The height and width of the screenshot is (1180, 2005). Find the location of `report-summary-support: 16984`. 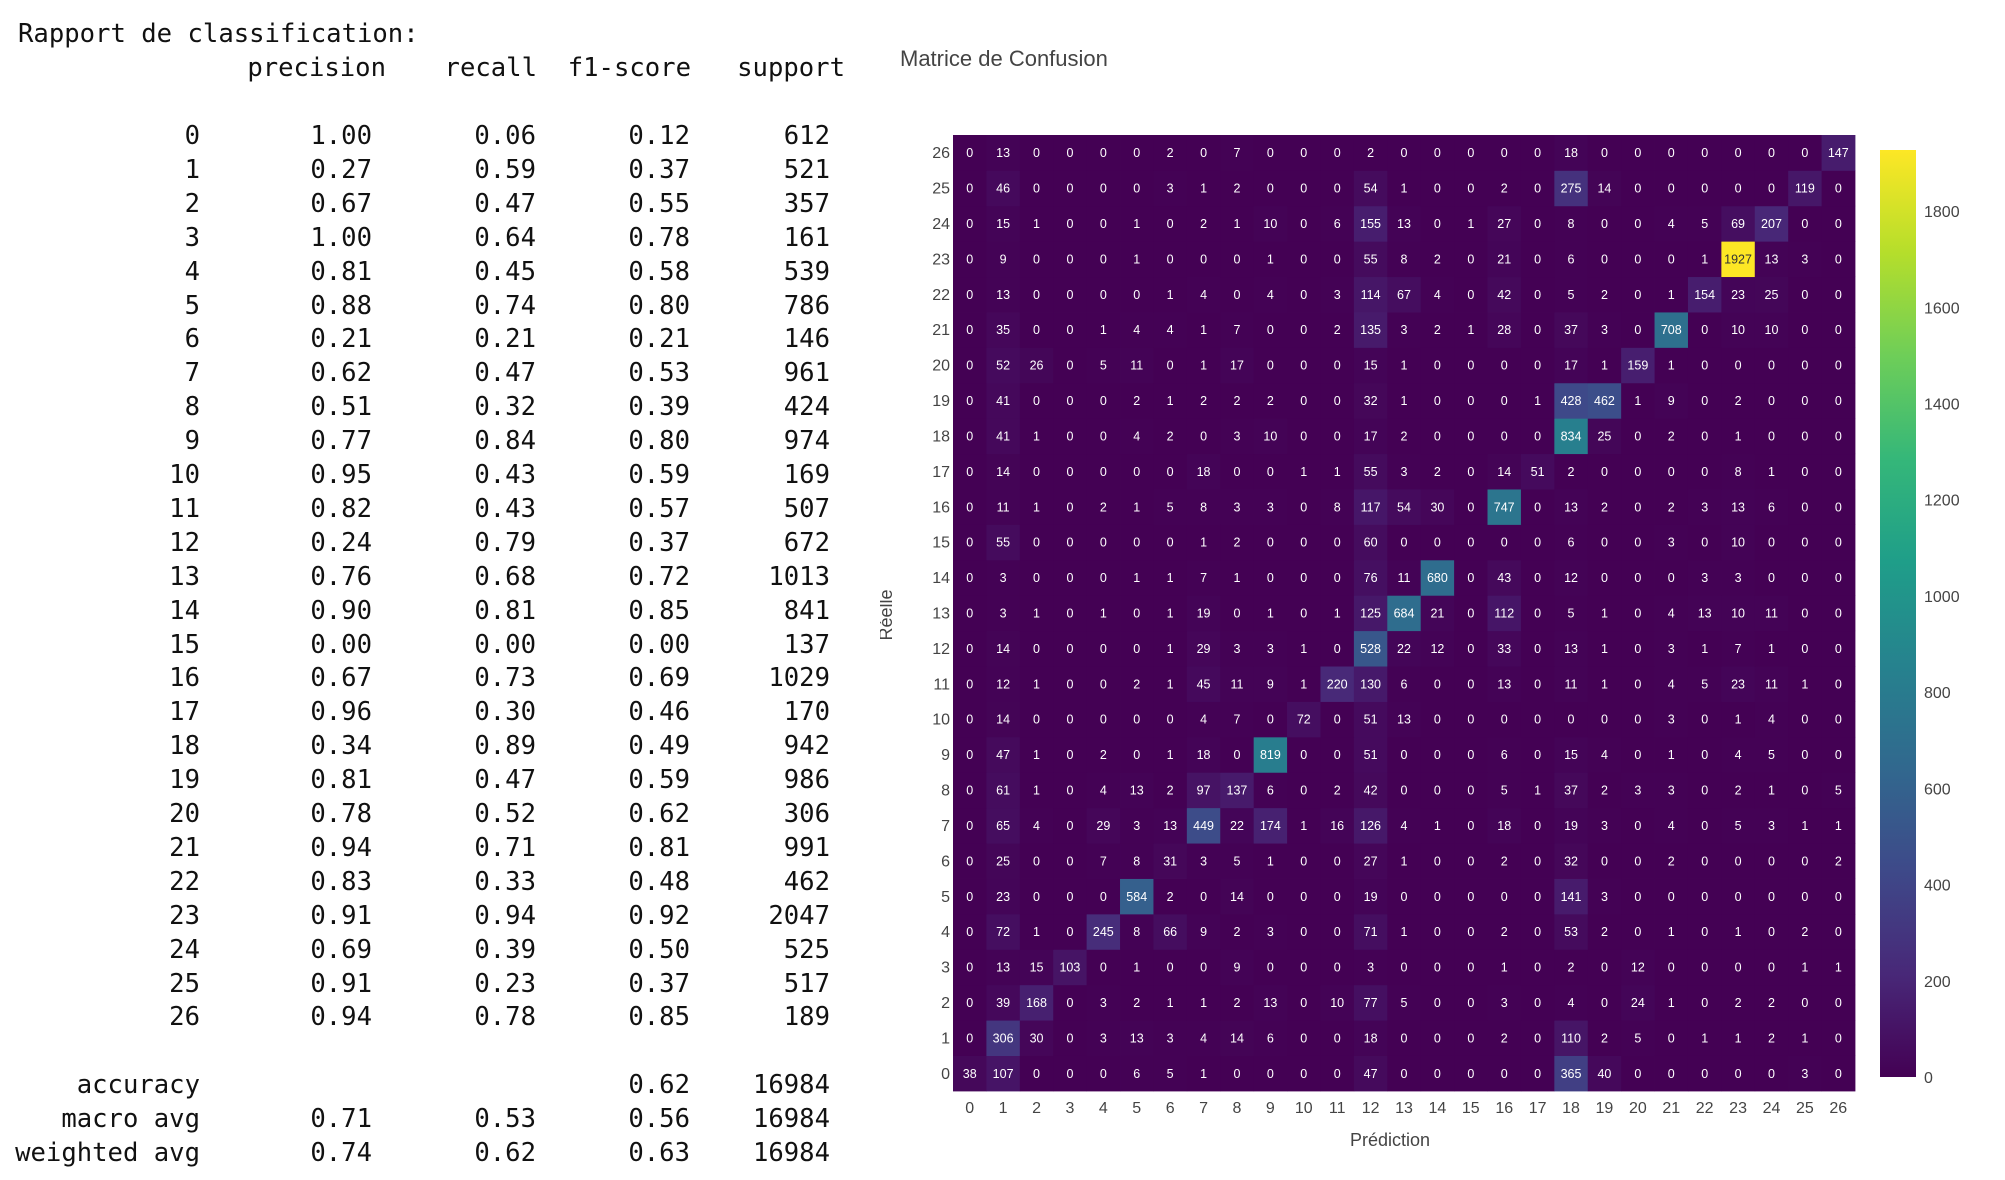

report-summary-support: 16984 is located at coordinates (791, 1119).